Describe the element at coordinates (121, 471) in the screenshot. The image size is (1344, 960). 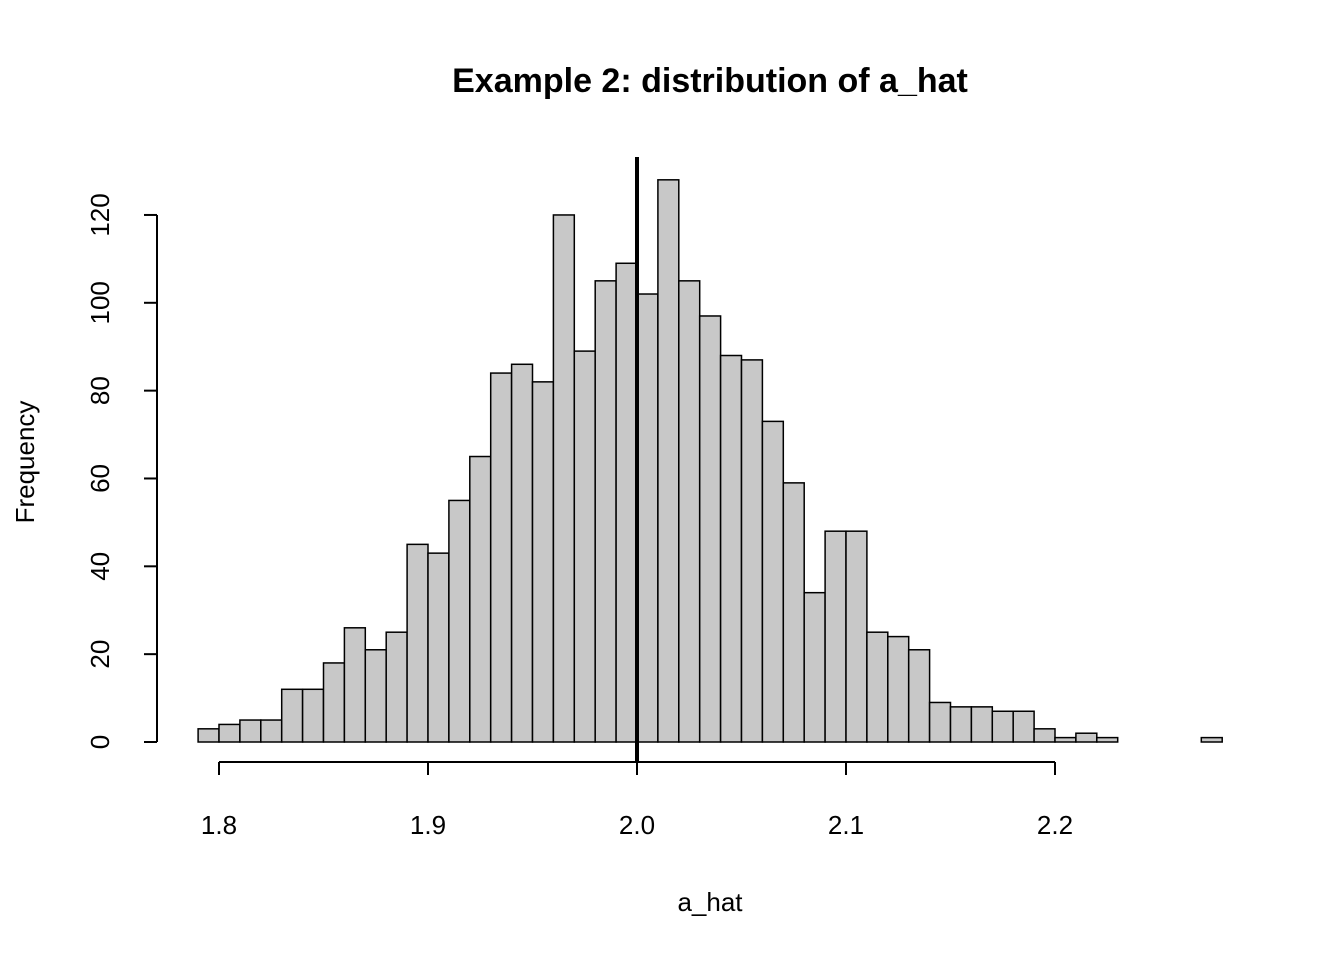
I see `y-axis: 0 20 40 60 80 100 120` at that location.